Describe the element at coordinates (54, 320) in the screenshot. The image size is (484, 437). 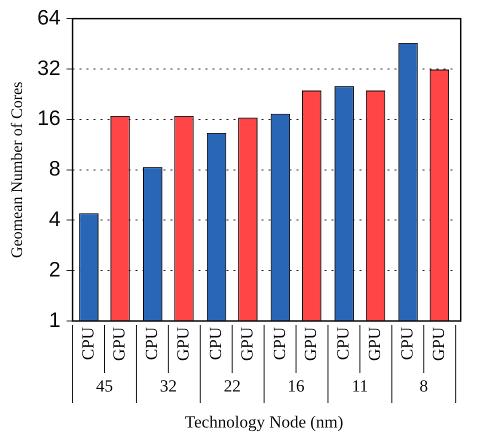
I see `y-tick-label: 1` at that location.